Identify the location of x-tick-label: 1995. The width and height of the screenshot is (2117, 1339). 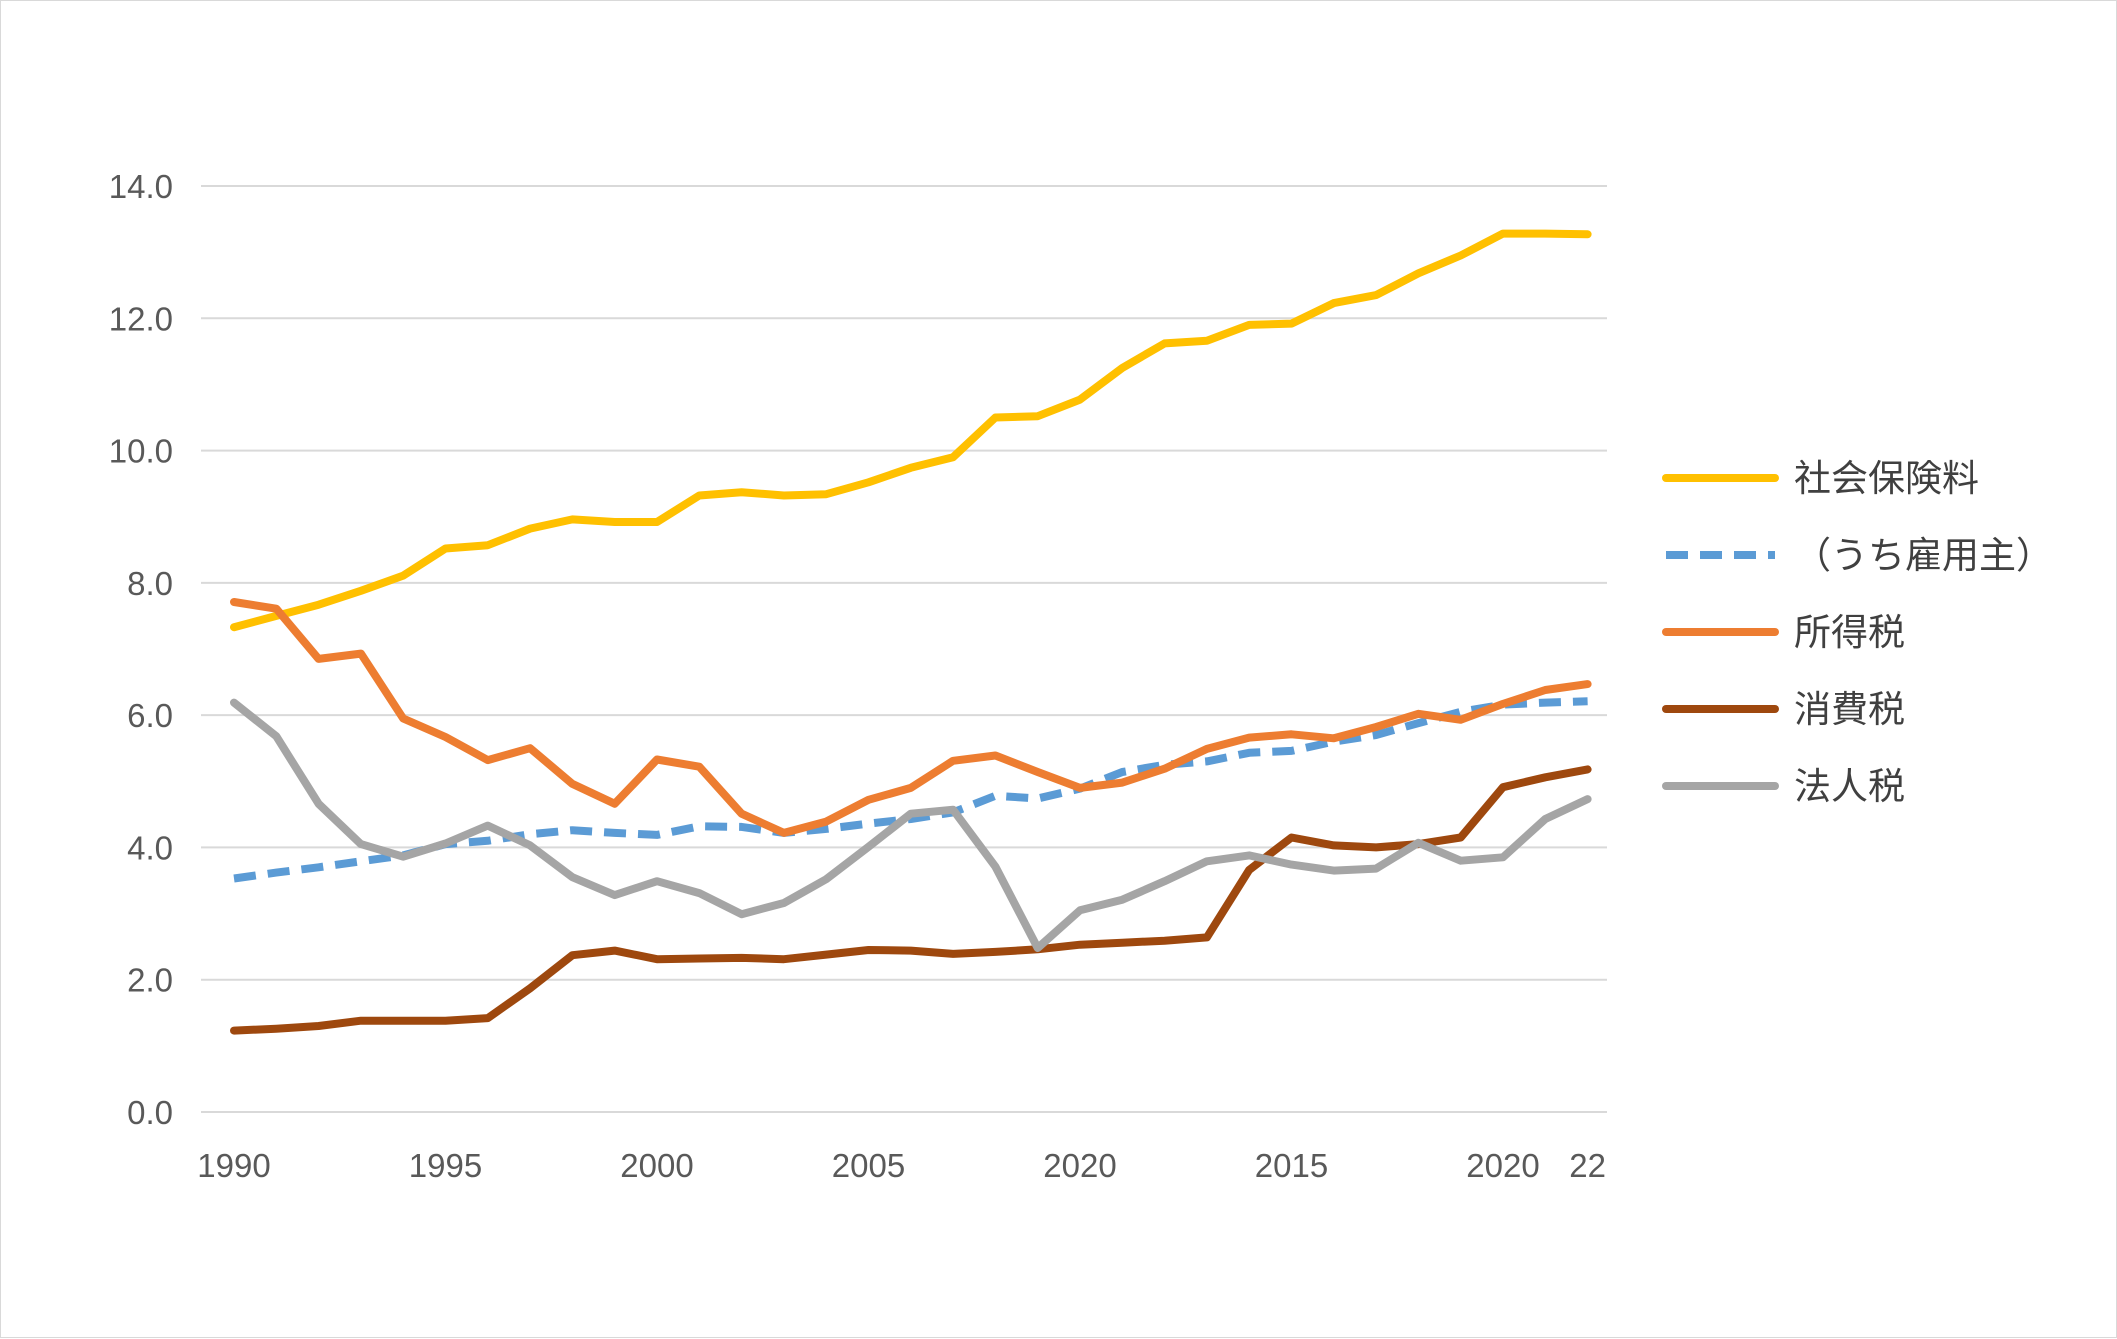
(445, 1165).